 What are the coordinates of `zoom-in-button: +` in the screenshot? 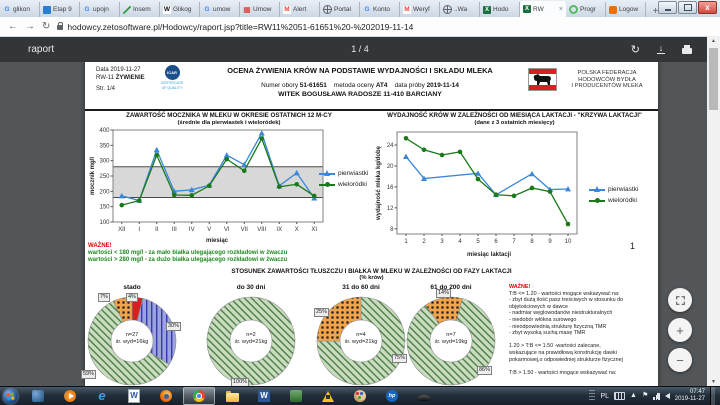 It's located at (680, 330).